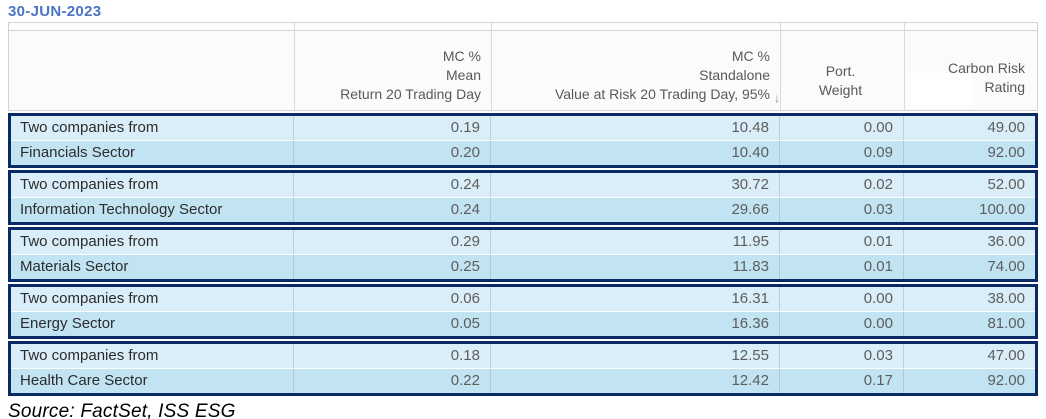 Image resolution: width=1046 pixels, height=419 pixels. I want to click on carbon-risk-cell: 52.00, so click(969, 185).